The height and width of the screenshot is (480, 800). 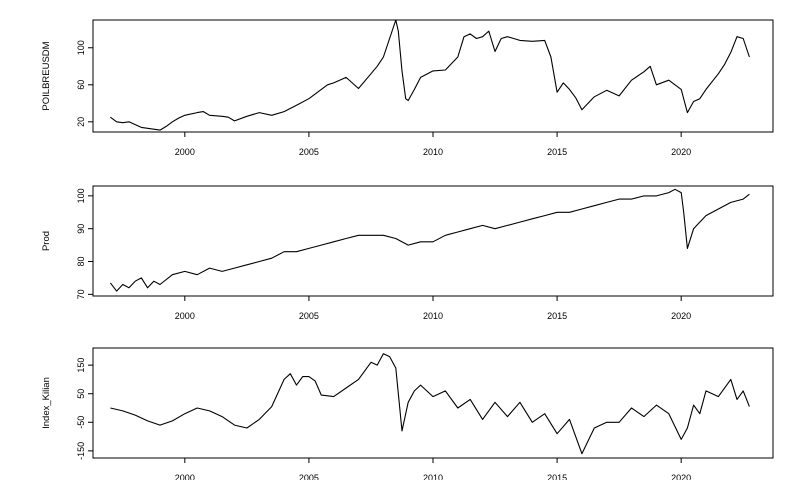 What do you see at coordinates (46, 241) in the screenshot?
I see `y-axis-label: Prod` at bounding box center [46, 241].